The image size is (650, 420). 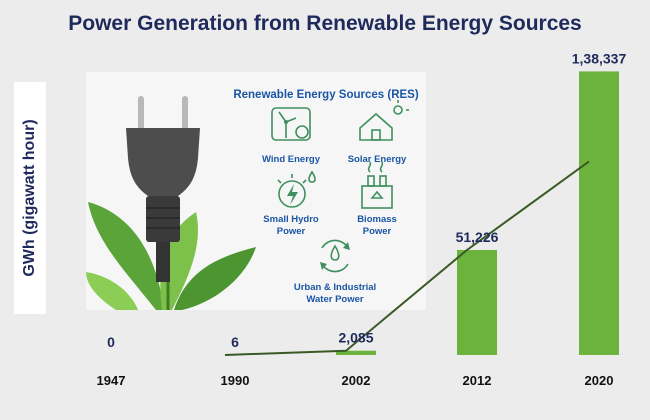 I want to click on x-tick-label-2020: 2020, so click(x=599, y=380).